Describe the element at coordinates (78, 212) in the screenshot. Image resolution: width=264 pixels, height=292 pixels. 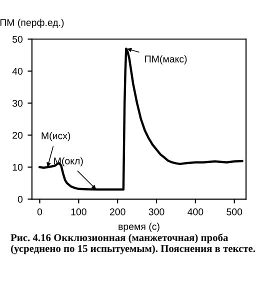
I see `x-tick-label: 100` at that location.